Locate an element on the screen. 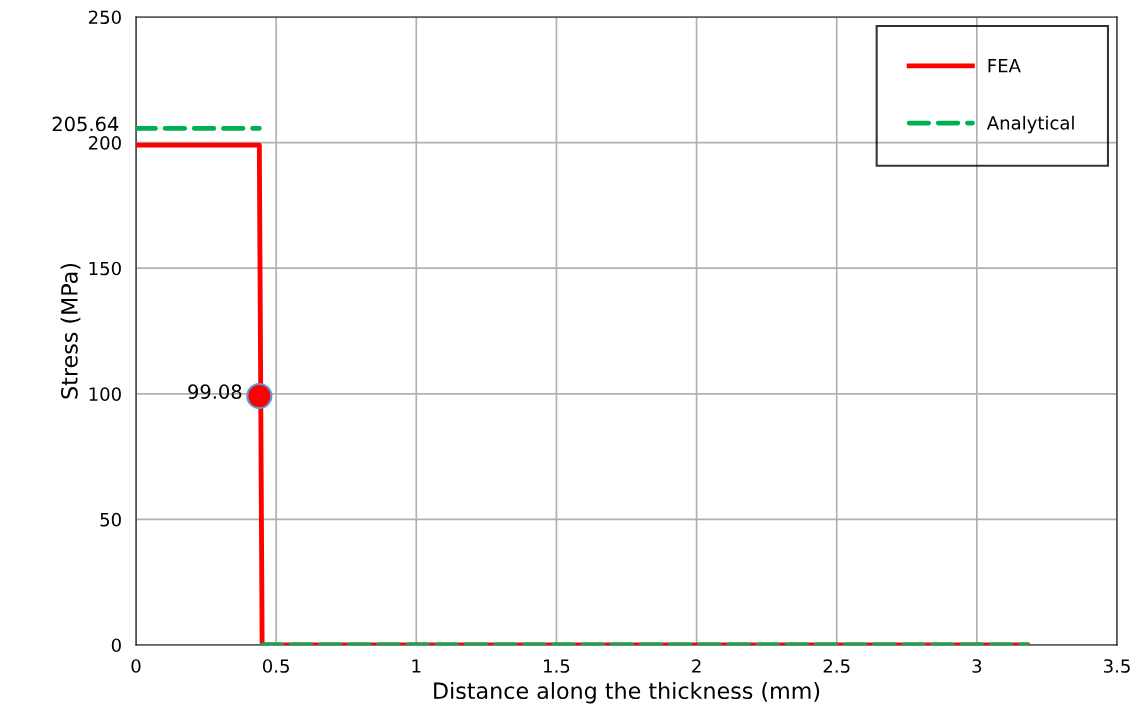 The width and height of the screenshot is (1137, 719). y-tick-label: 150 is located at coordinates (105, 268).